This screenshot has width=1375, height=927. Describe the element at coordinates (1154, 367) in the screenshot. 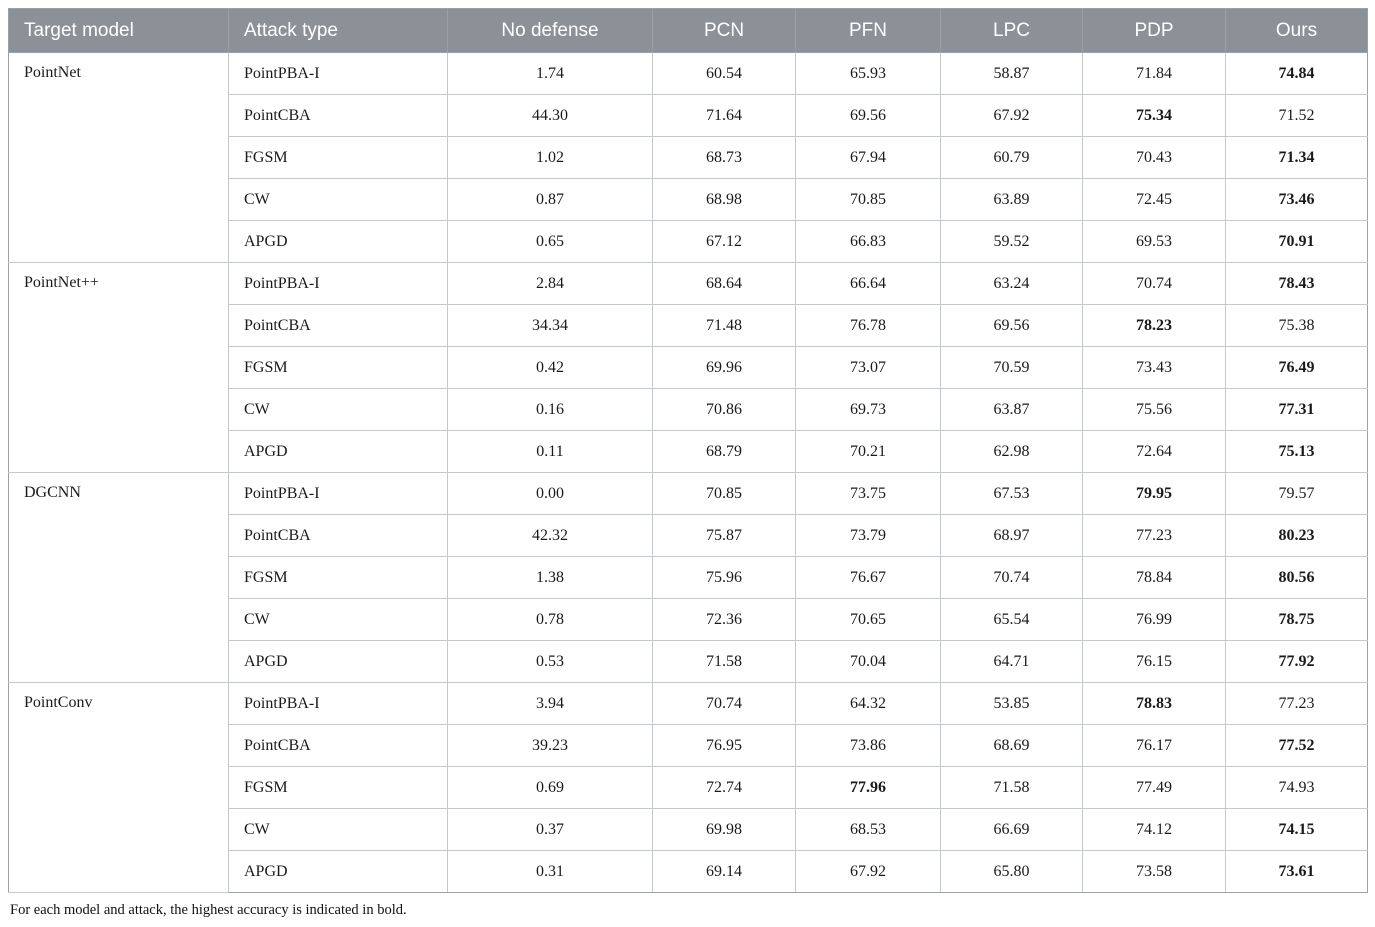

I see `value-cell: 73.43` at that location.